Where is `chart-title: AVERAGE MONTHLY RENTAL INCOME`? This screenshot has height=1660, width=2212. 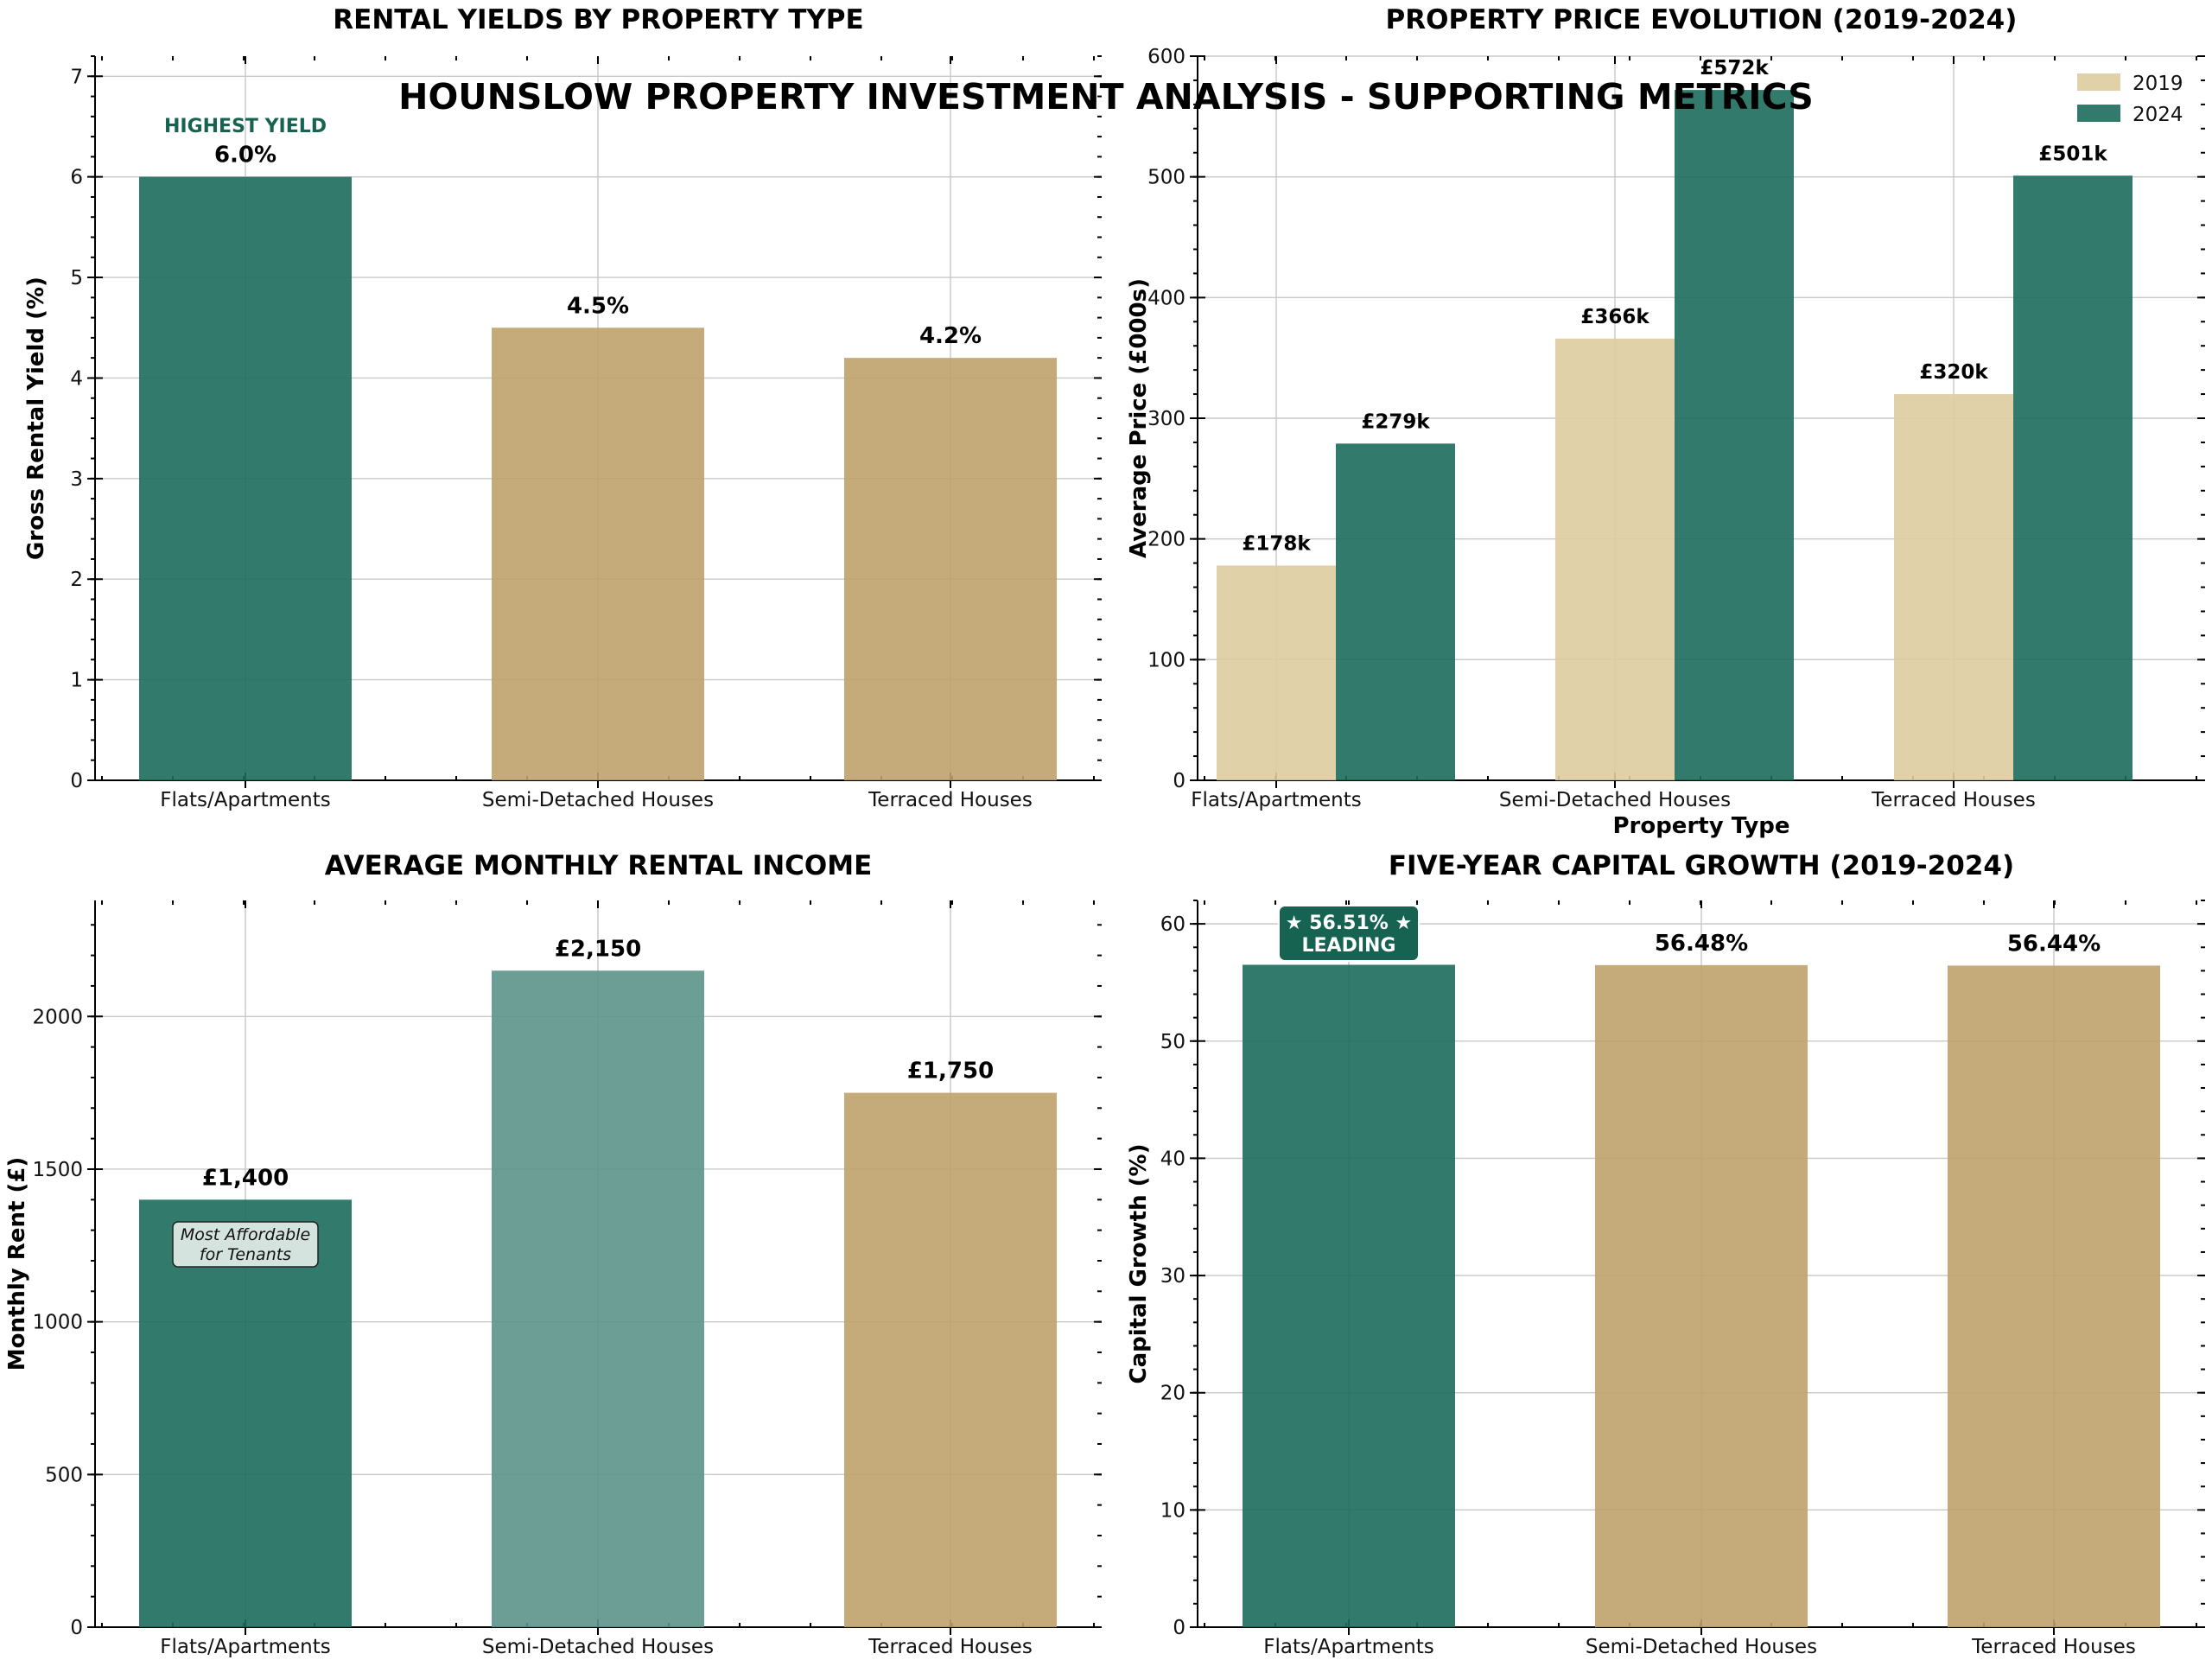
chart-title: AVERAGE MONTHLY RENTAL INCOME is located at coordinates (599, 865).